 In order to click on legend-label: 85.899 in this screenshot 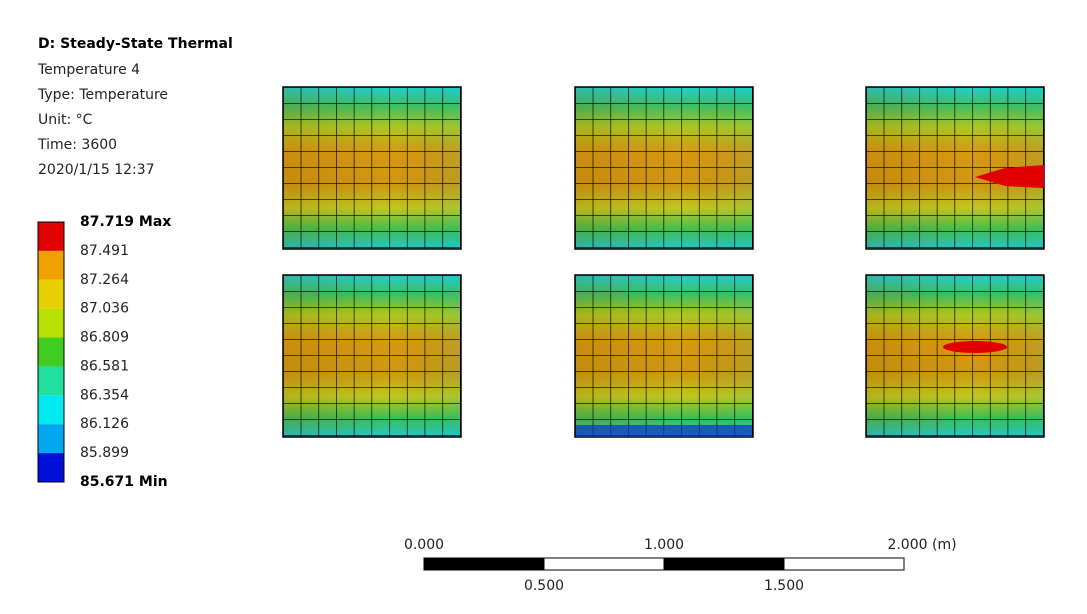, I will do `click(104, 453)`.